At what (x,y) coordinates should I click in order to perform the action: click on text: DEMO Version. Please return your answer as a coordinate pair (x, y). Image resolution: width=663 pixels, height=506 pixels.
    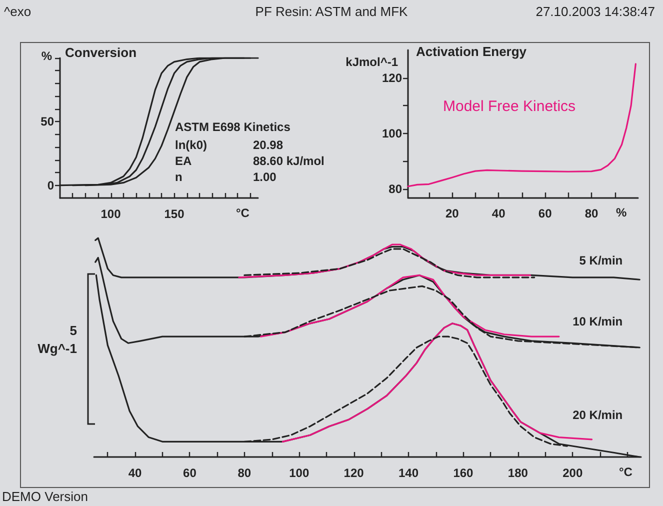
    Looking at the image, I should click on (45, 496).